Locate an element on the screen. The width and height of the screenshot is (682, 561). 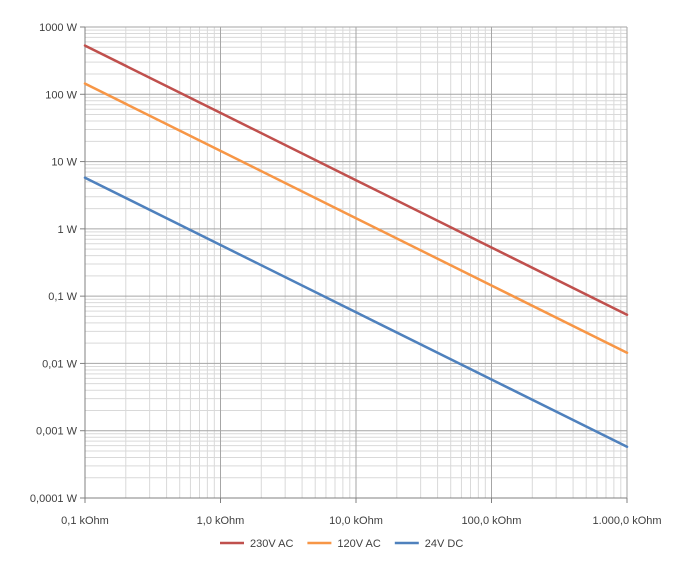
x-tick-label: 10,0 kOhm is located at coordinates (356, 521).